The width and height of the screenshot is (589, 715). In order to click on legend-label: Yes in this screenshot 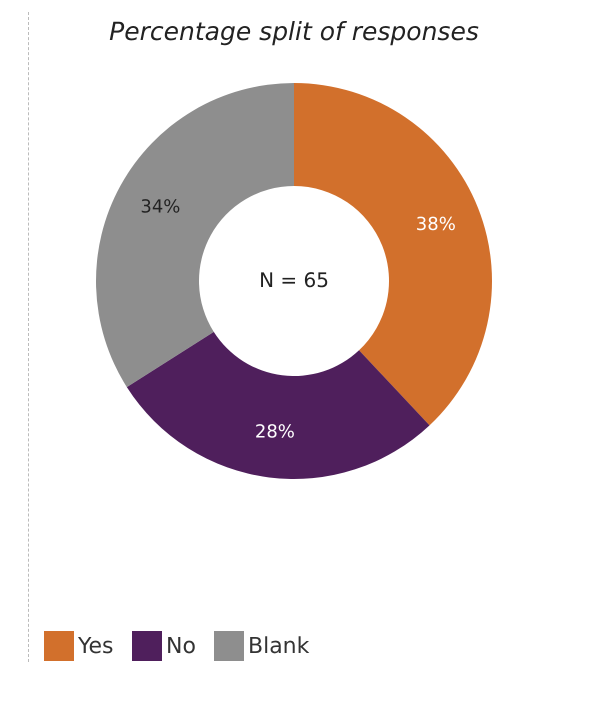, I will do `click(95, 646)`.